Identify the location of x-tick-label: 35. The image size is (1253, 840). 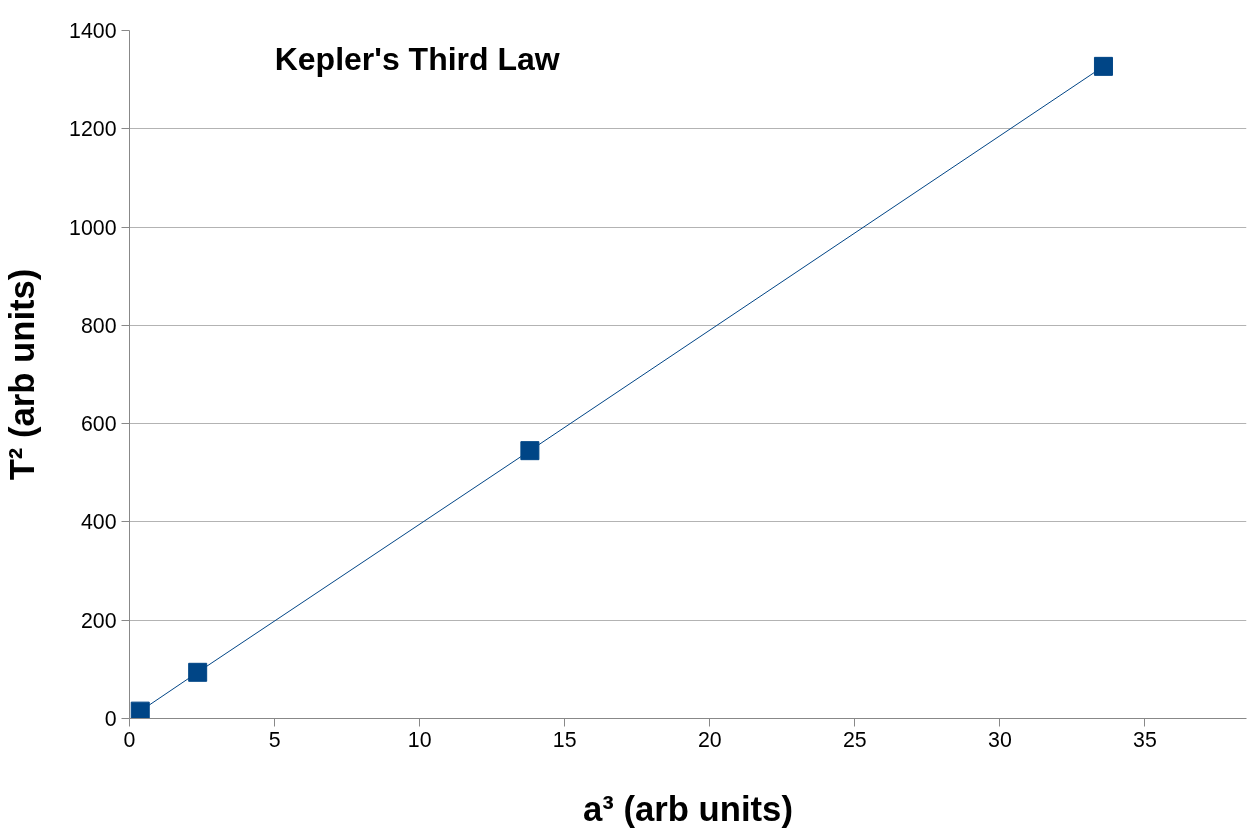
(1145, 739).